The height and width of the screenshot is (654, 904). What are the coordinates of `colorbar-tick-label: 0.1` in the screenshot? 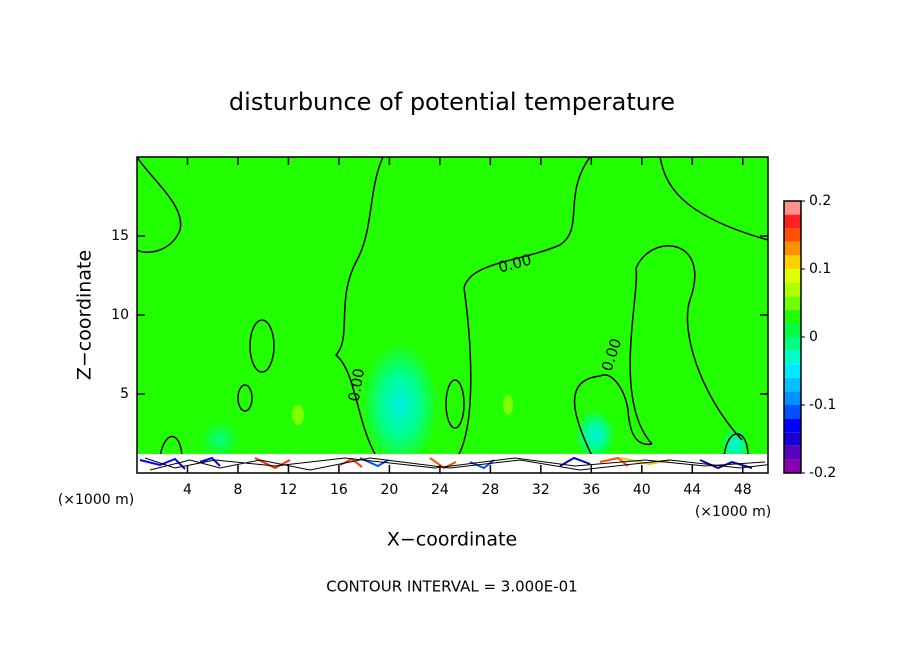 It's located at (820, 269).